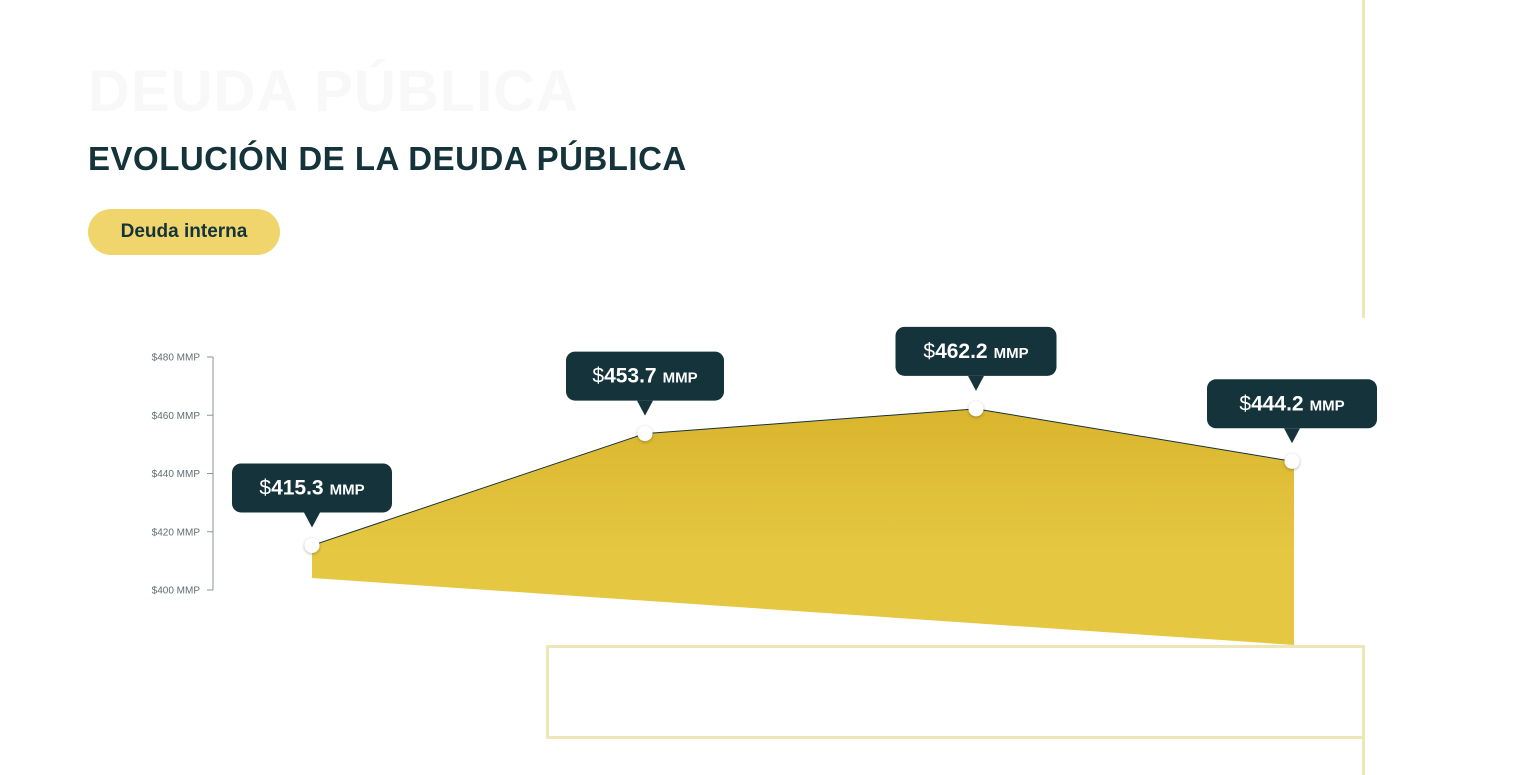  I want to click on decorative-line-bottom, so click(1363, 710).